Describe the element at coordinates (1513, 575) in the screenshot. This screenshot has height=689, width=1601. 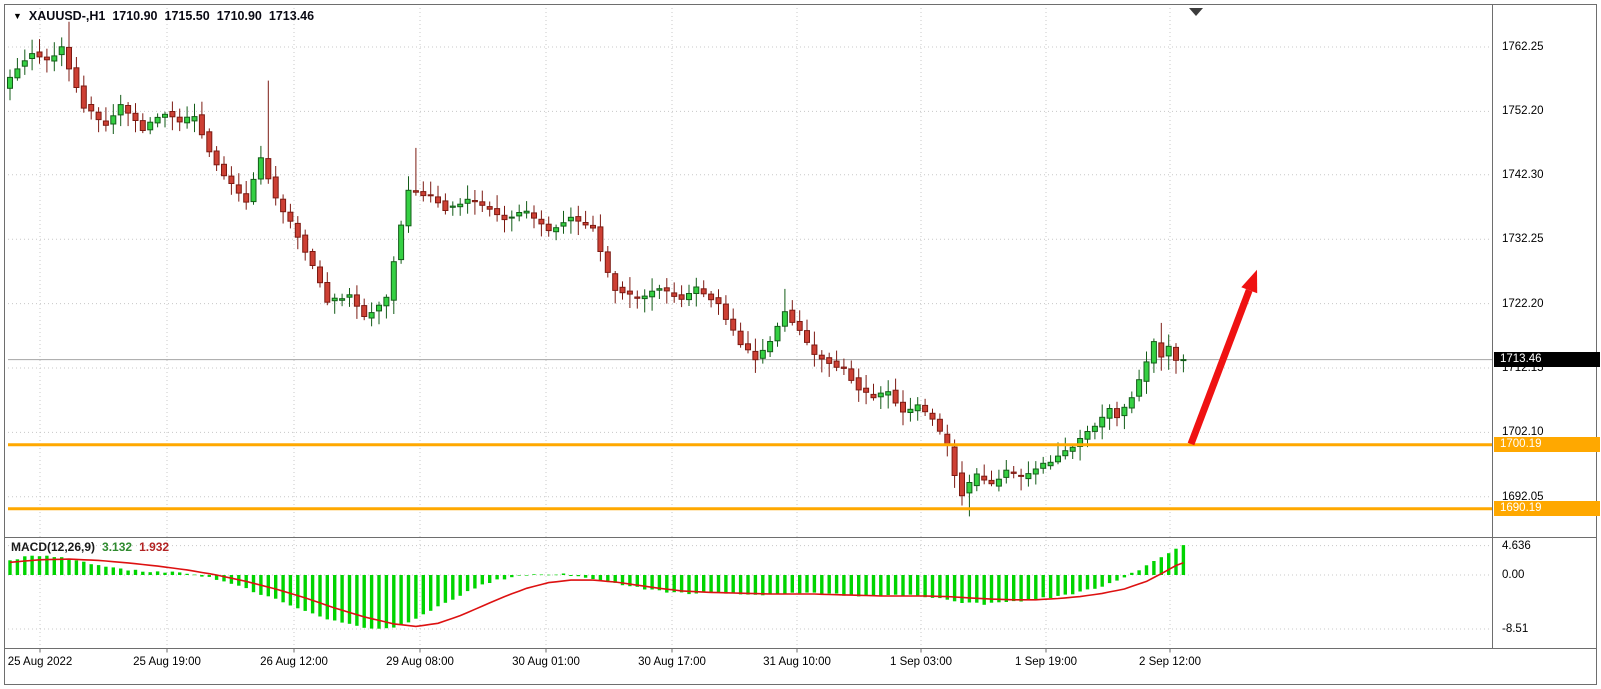
I see `macd-tick-label: 0.00` at that location.